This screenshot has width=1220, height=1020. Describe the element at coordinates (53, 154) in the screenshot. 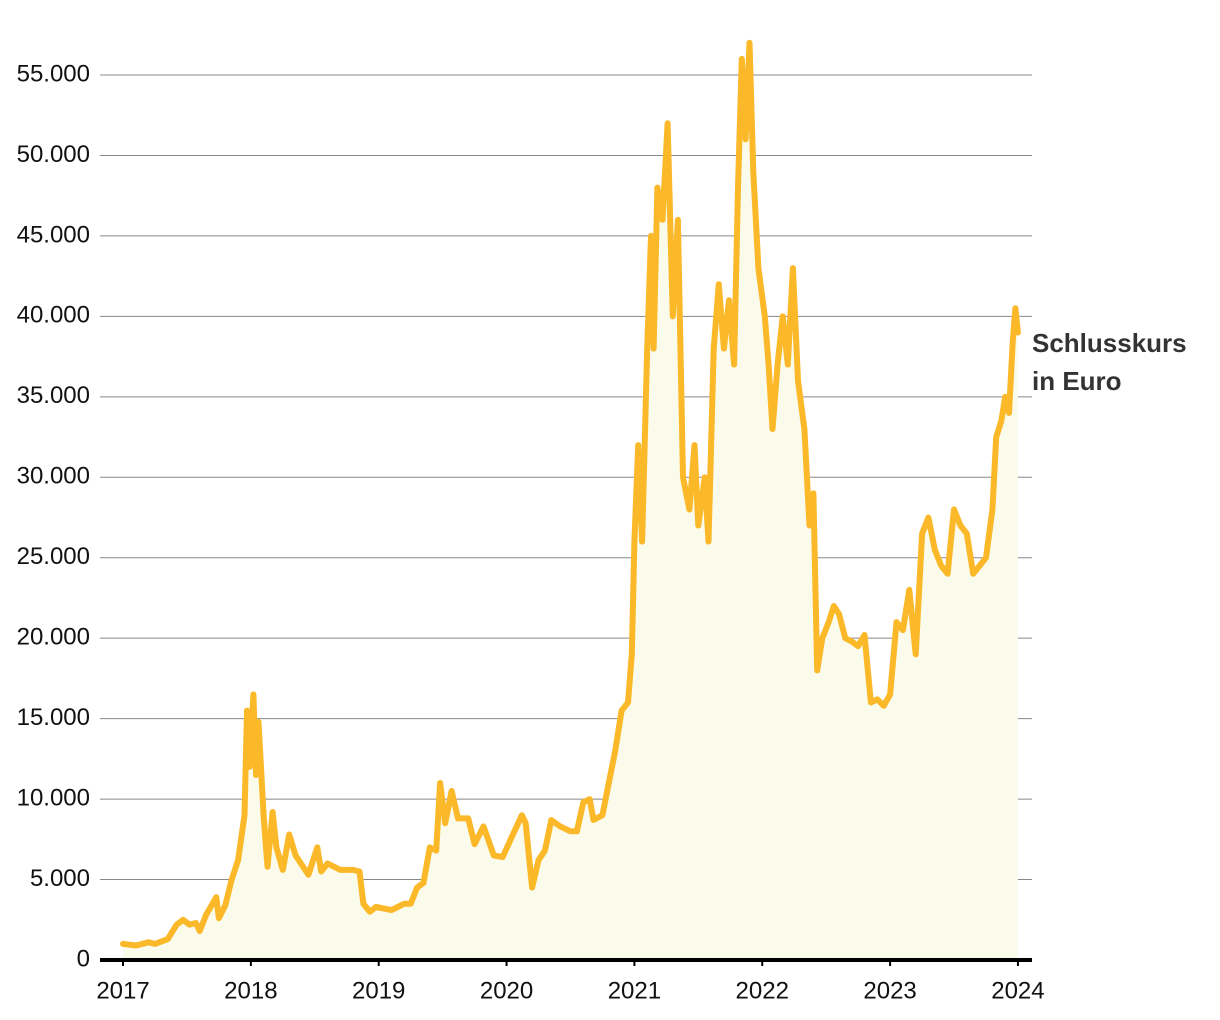

I see `y-tick-label: 50.000` at that location.